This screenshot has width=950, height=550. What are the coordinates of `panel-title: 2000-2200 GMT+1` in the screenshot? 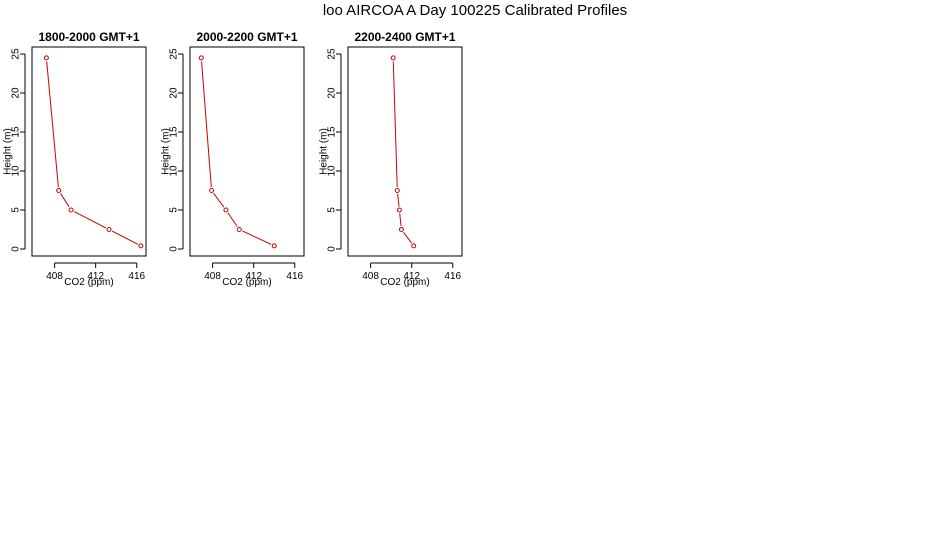 It's located at (246, 37).